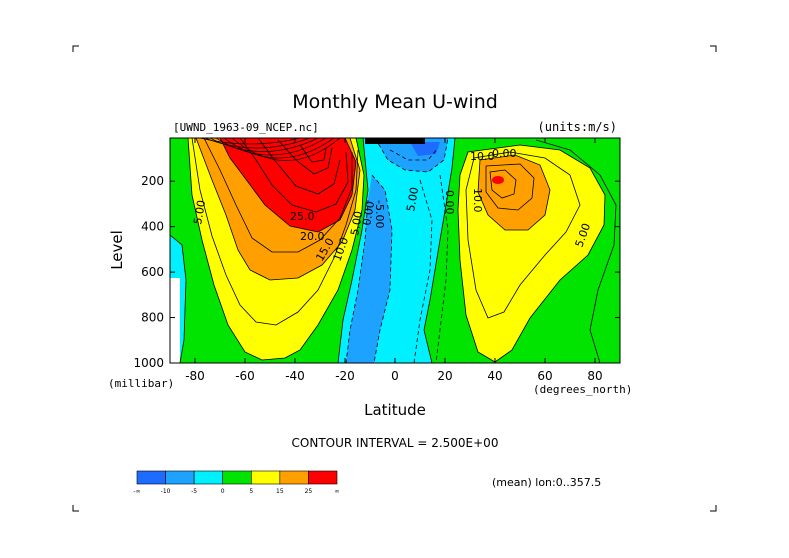 This screenshot has height=558, width=789. What do you see at coordinates (302, 216) in the screenshot?
I see `contour-label: 25.0` at bounding box center [302, 216].